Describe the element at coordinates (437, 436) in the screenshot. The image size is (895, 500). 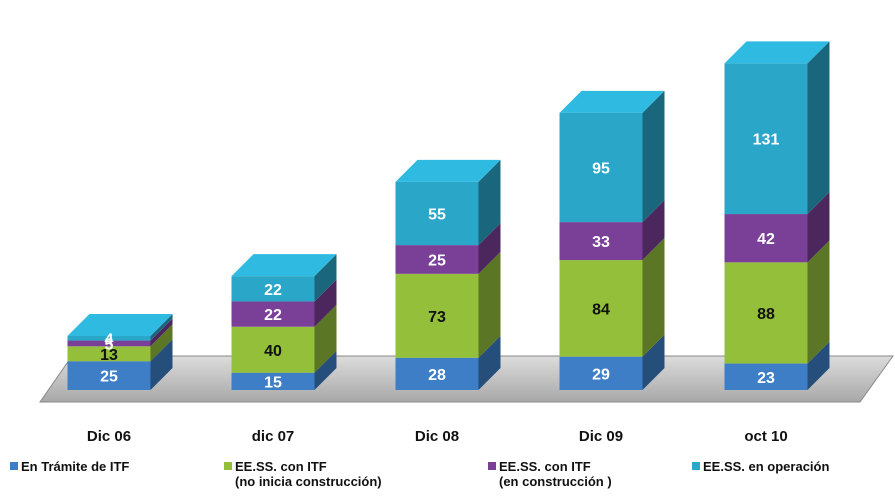
I see `category-label: Dic 08` at that location.